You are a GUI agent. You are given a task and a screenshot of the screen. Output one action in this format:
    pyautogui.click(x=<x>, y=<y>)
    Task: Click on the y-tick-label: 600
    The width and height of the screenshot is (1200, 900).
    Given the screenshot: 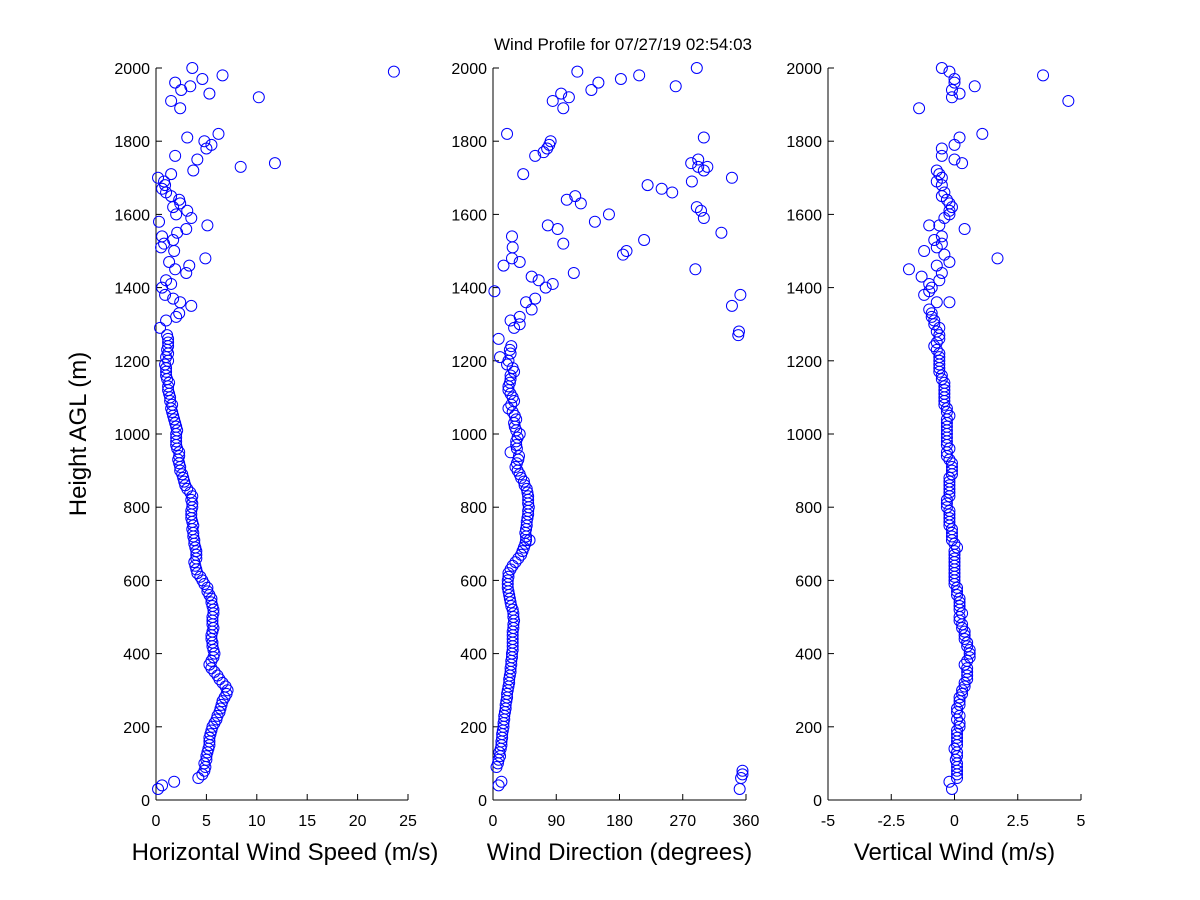 What is the action you would take?
    pyautogui.click(x=808, y=581)
    